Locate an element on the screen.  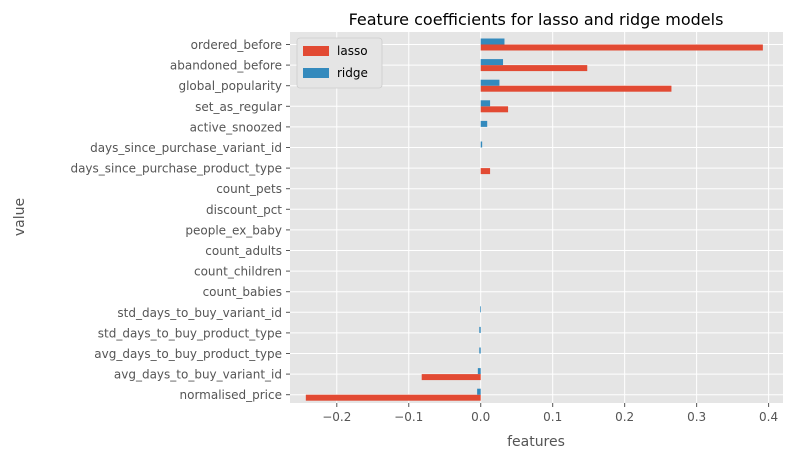
x-tick-label: 0.1 is located at coordinates (552, 417).